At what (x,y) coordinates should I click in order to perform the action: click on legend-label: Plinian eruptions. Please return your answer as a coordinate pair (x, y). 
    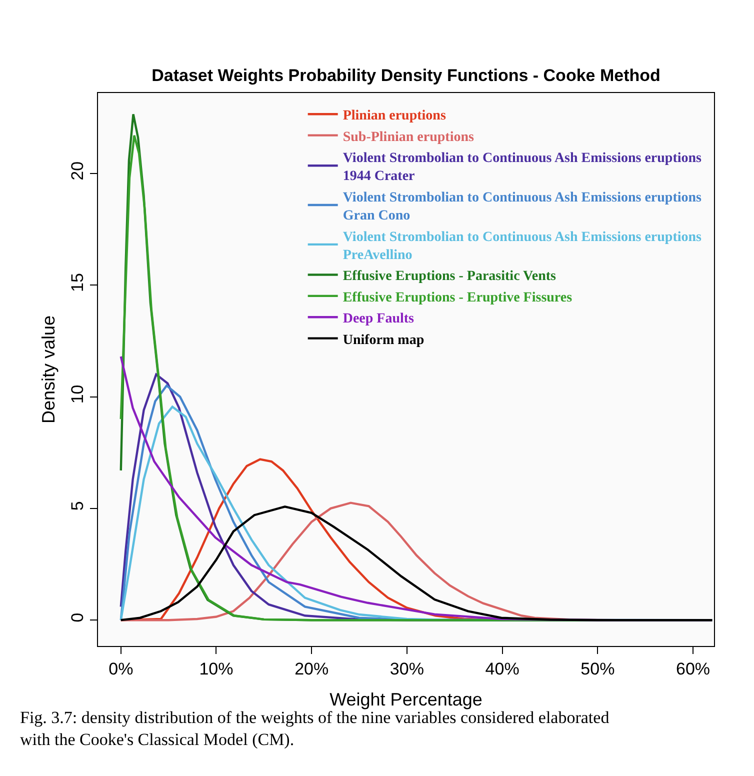
    Looking at the image, I should click on (394, 116).